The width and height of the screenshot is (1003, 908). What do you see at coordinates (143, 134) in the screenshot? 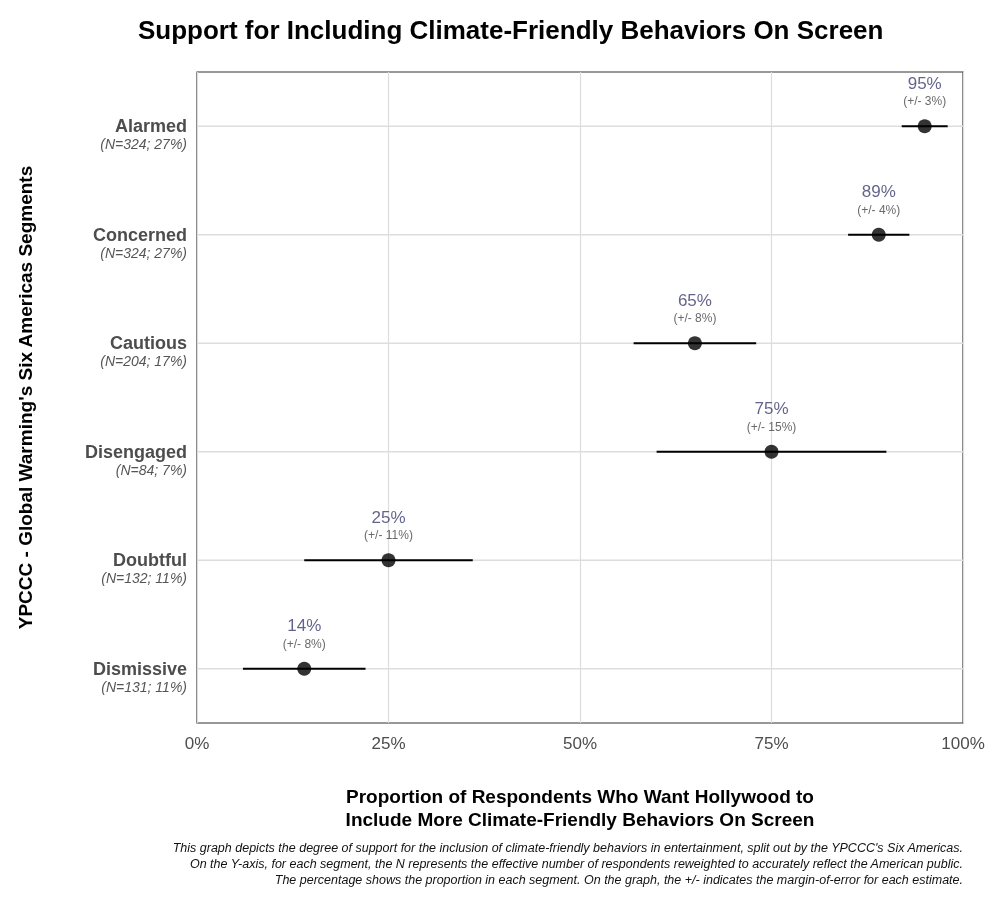
I see `y-tick-label: Alarmed (N=324; 27%)` at bounding box center [143, 134].